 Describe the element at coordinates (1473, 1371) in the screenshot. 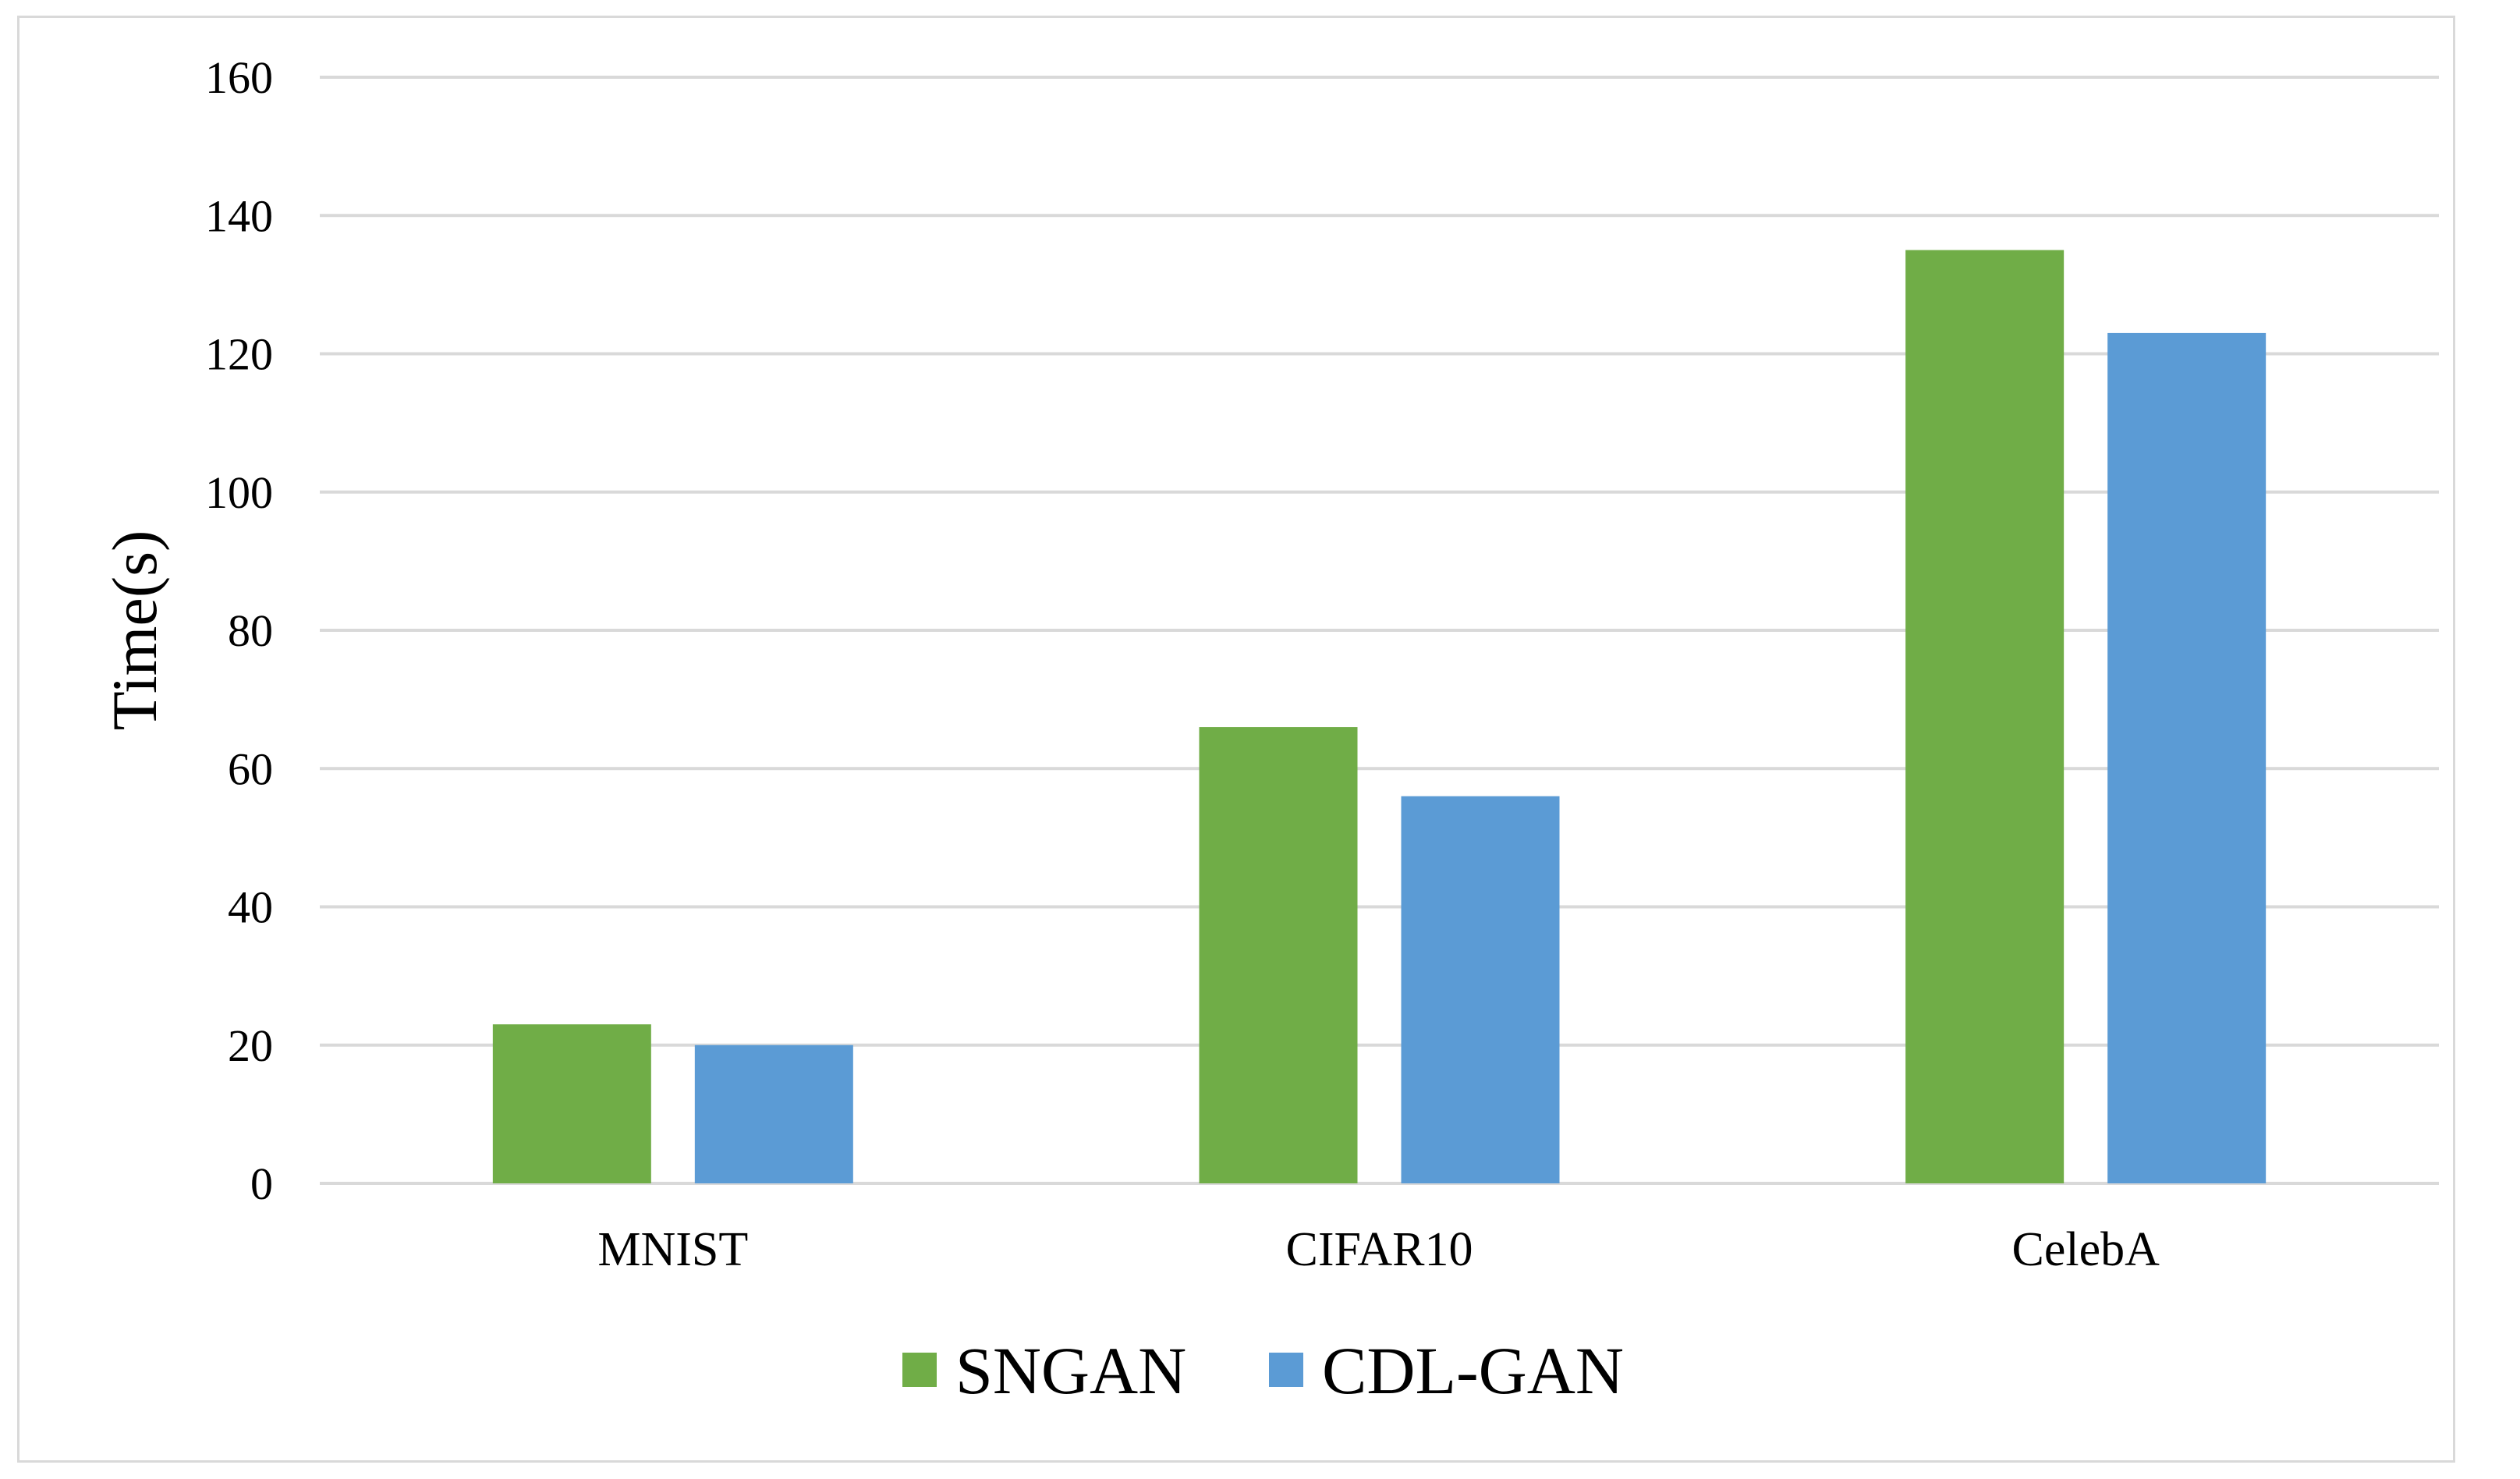

I see `legend-label: CDL-GAN` at that location.